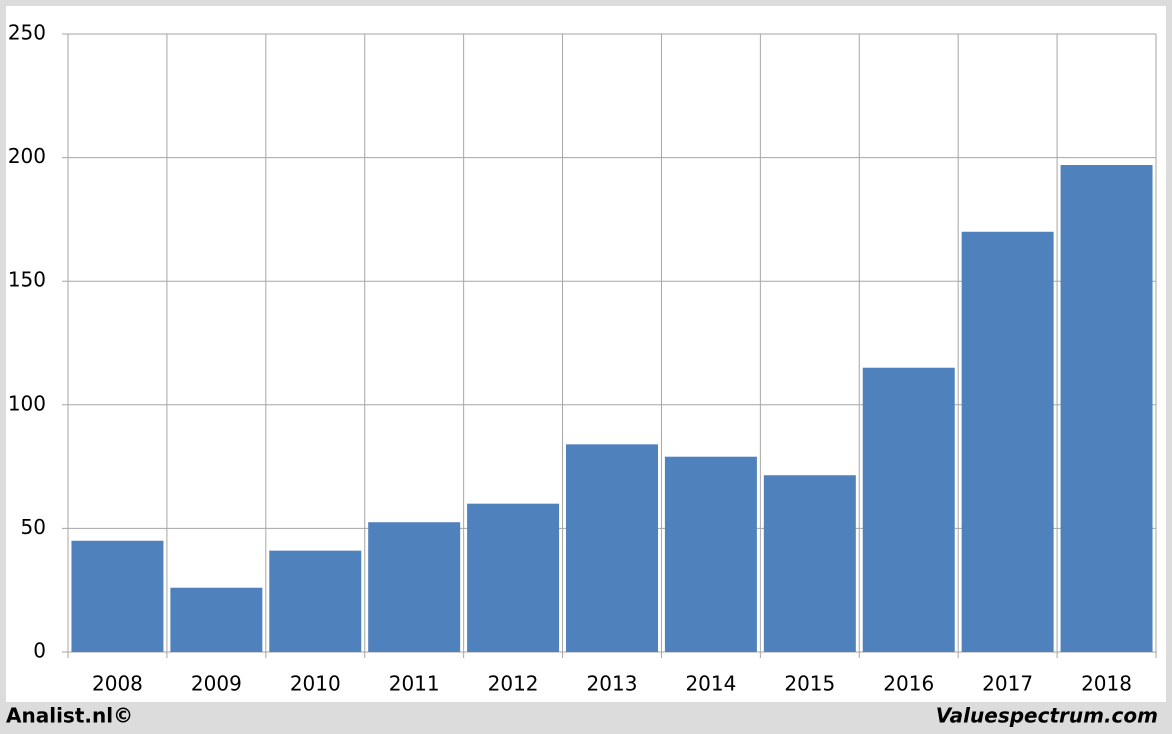  Describe the element at coordinates (414, 684) in the screenshot. I see `x-tick-label: 2011` at that location.